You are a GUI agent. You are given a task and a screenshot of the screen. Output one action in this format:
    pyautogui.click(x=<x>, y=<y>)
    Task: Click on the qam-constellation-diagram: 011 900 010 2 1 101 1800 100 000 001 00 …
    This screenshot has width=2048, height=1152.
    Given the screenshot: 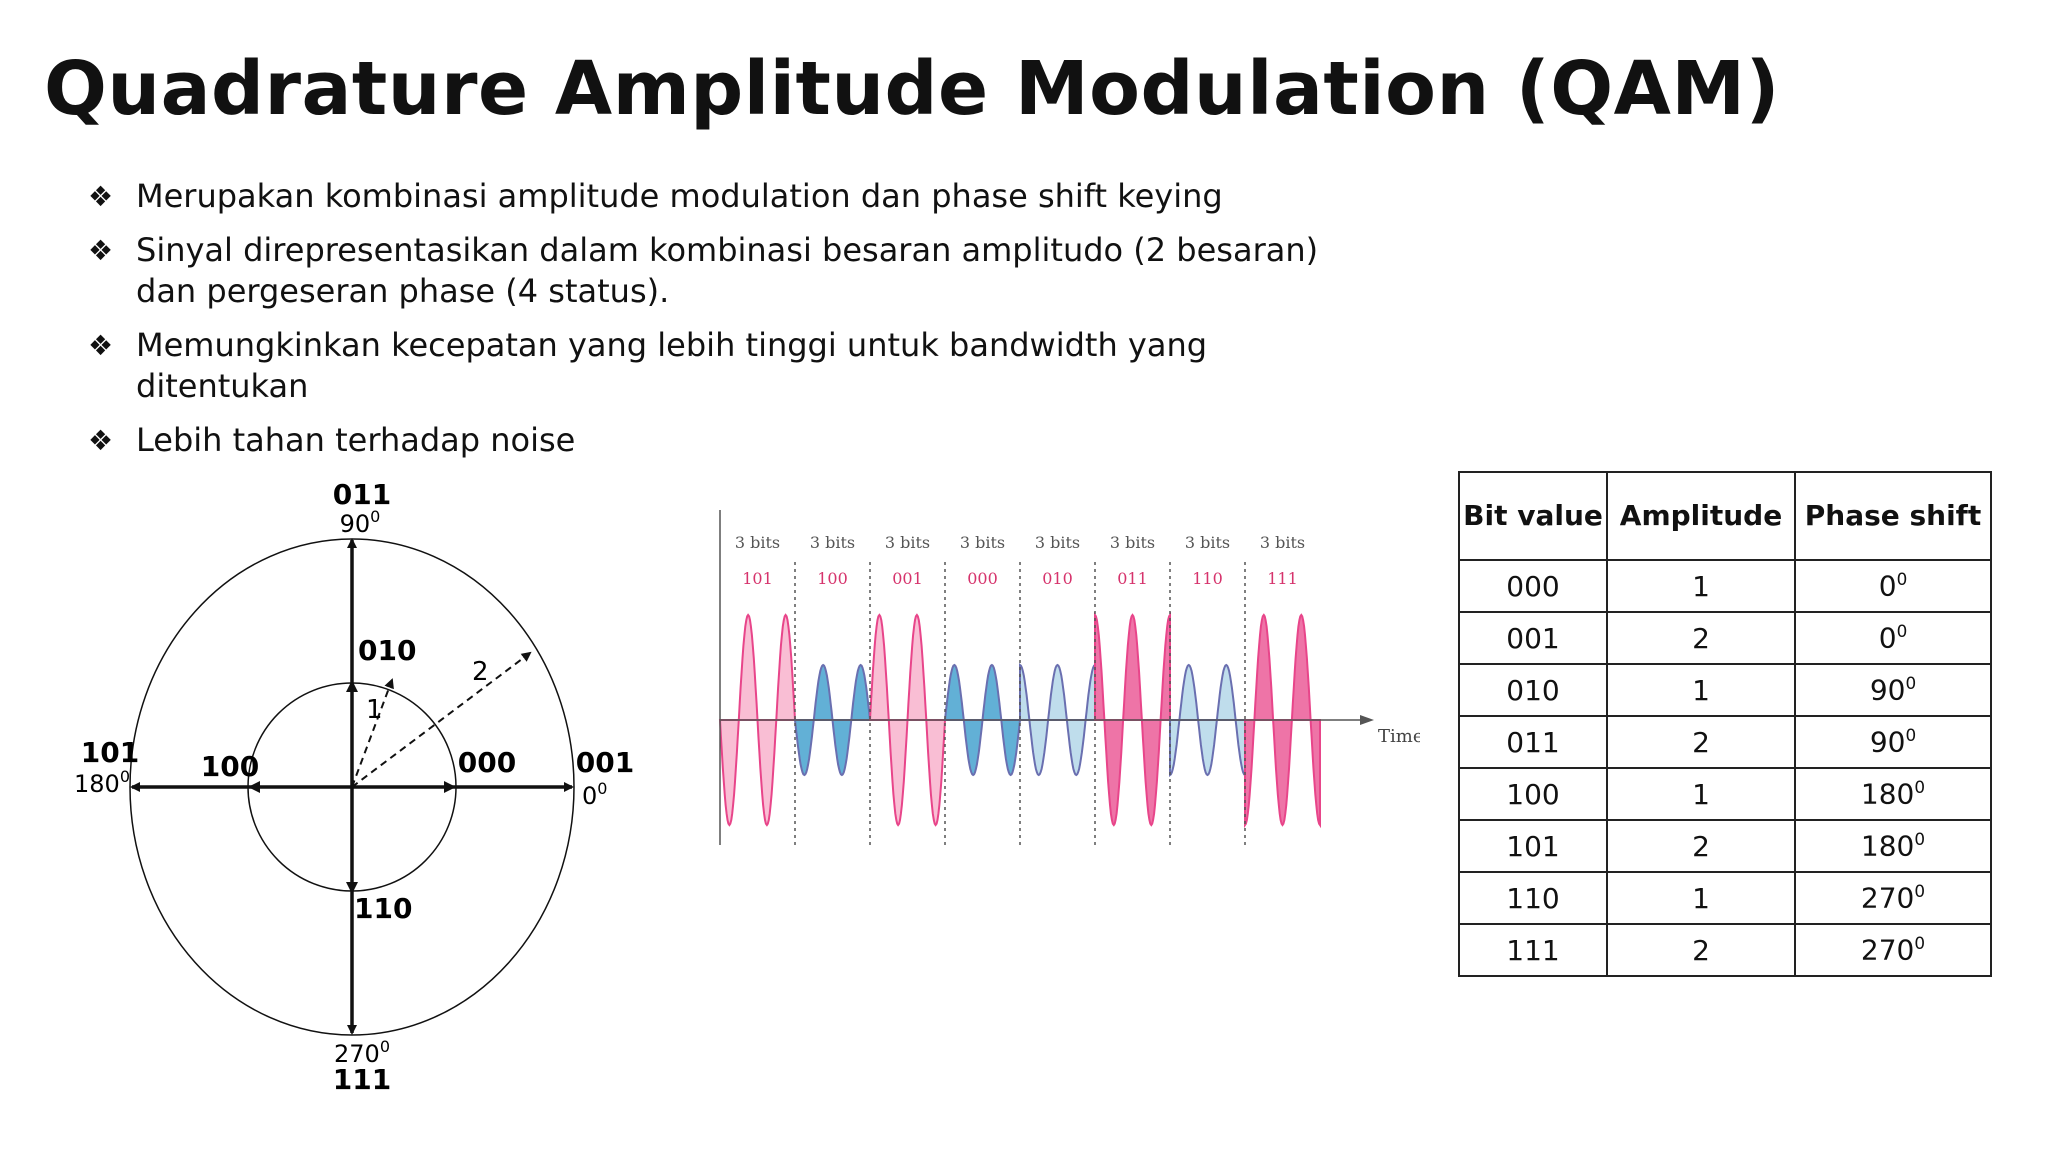 What is the action you would take?
    pyautogui.click(x=354, y=787)
    